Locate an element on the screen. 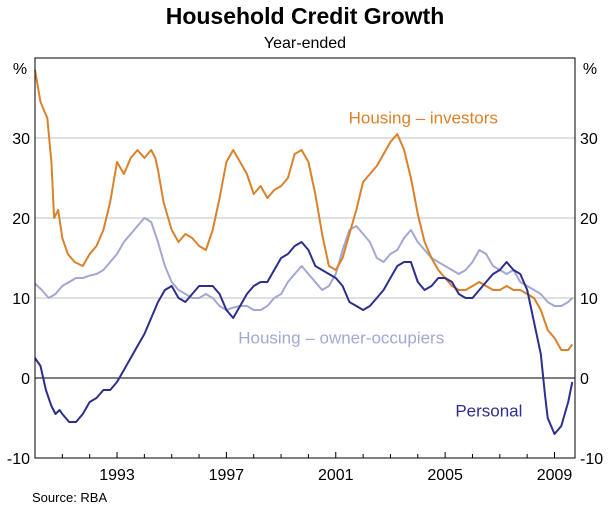 Image resolution: width=610 pixels, height=515 pixels. y-tick-label-left: 20 is located at coordinates (21, 219).